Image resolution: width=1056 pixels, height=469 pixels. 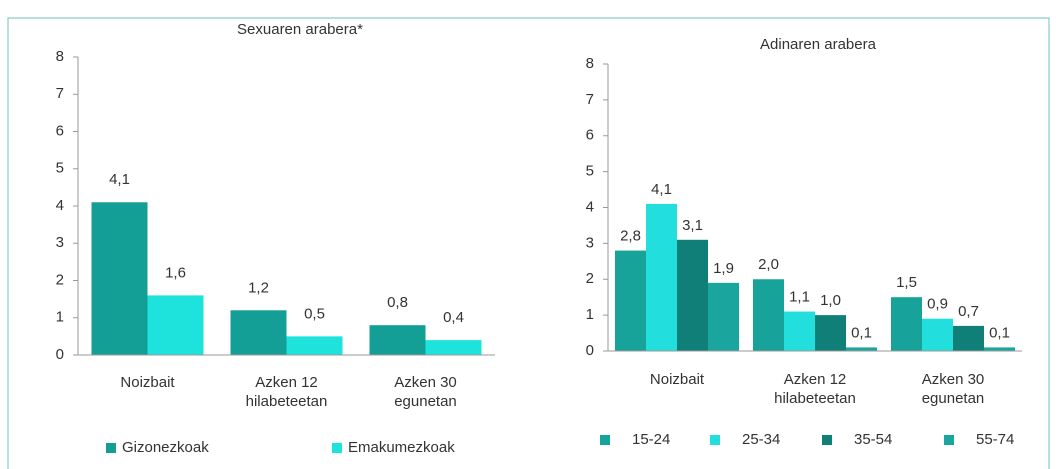 What do you see at coordinates (995, 439) in the screenshot?
I see `legend-label: 55-74` at bounding box center [995, 439].